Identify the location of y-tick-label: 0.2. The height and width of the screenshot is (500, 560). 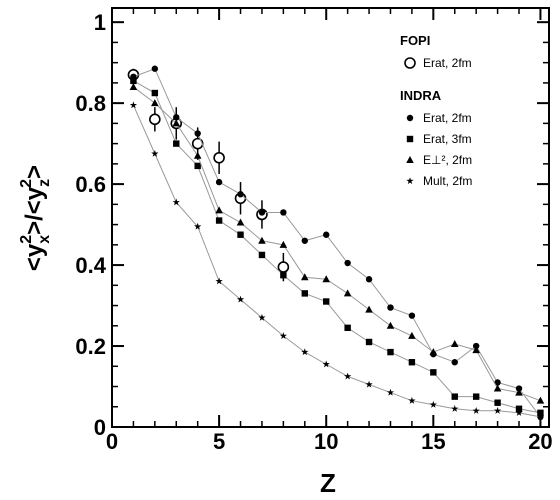
(90, 346).